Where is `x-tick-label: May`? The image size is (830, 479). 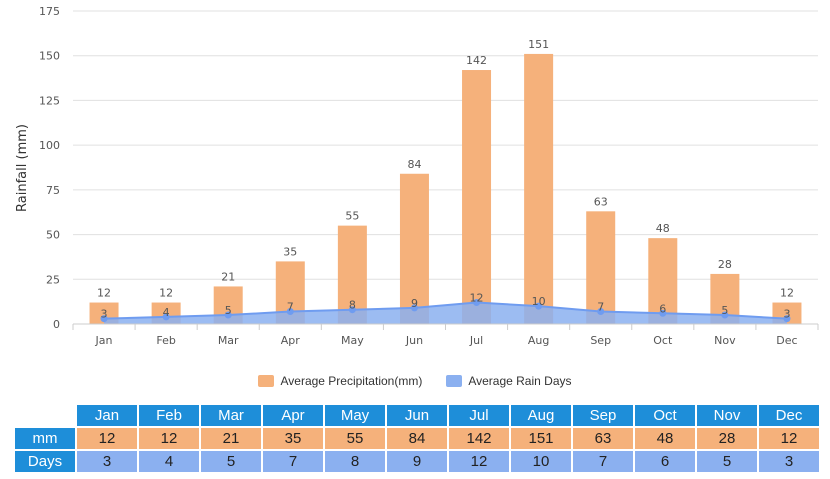 x-tick-label: May is located at coordinates (352, 340).